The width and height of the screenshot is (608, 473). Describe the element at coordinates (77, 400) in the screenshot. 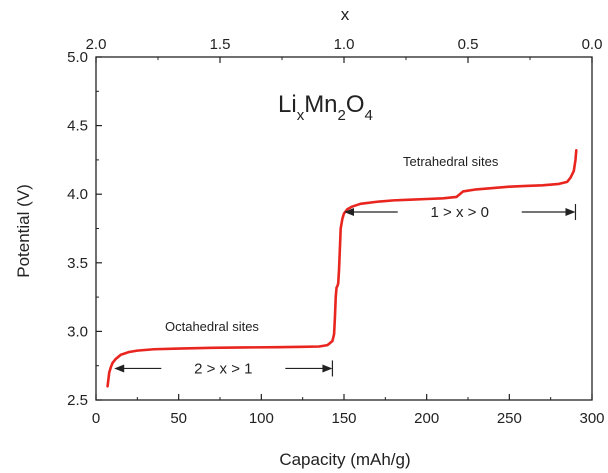

I see `y-tick-label: 2.5` at that location.